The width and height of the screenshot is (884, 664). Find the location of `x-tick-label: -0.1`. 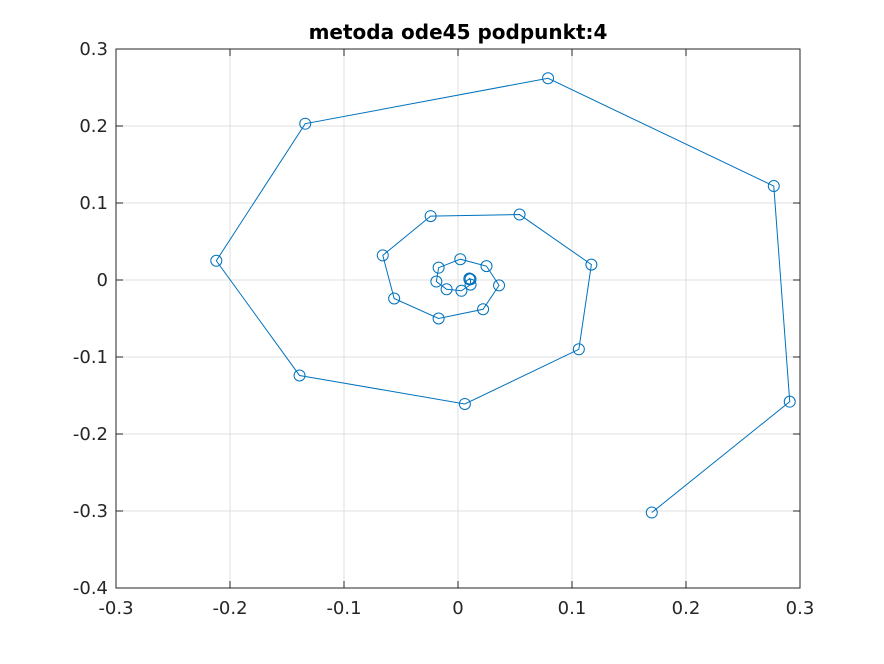

x-tick-label: -0.1 is located at coordinates (343, 608).